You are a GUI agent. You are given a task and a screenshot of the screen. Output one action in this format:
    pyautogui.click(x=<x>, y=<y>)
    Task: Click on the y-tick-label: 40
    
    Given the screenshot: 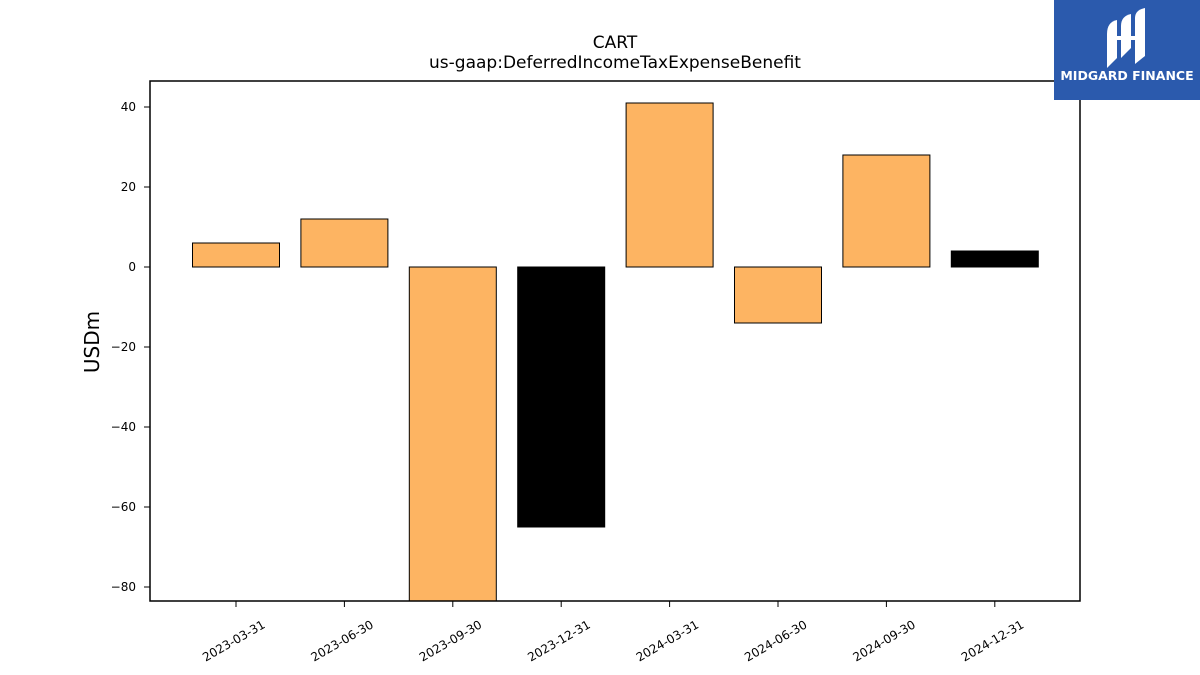 What is the action you would take?
    pyautogui.click(x=128, y=107)
    